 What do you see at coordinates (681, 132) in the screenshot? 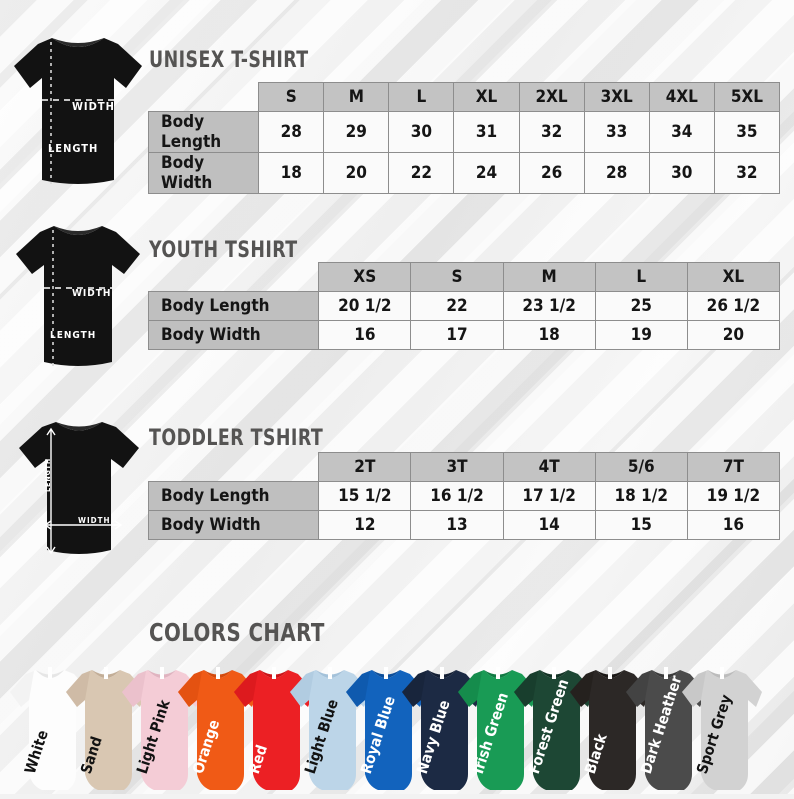
I see `measurement-cell: 34` at bounding box center [681, 132].